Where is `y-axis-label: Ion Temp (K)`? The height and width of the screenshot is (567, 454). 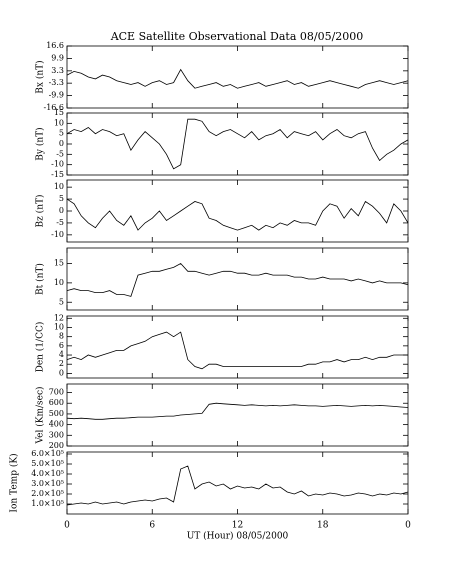 y-axis-label: Ion Temp (K) is located at coordinates (14, 482).